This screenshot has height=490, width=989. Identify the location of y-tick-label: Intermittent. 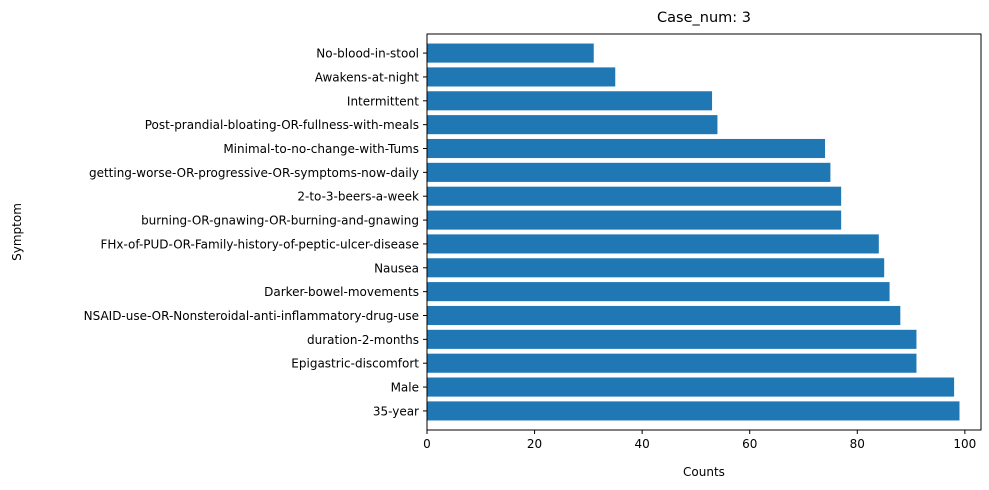
(383, 101).